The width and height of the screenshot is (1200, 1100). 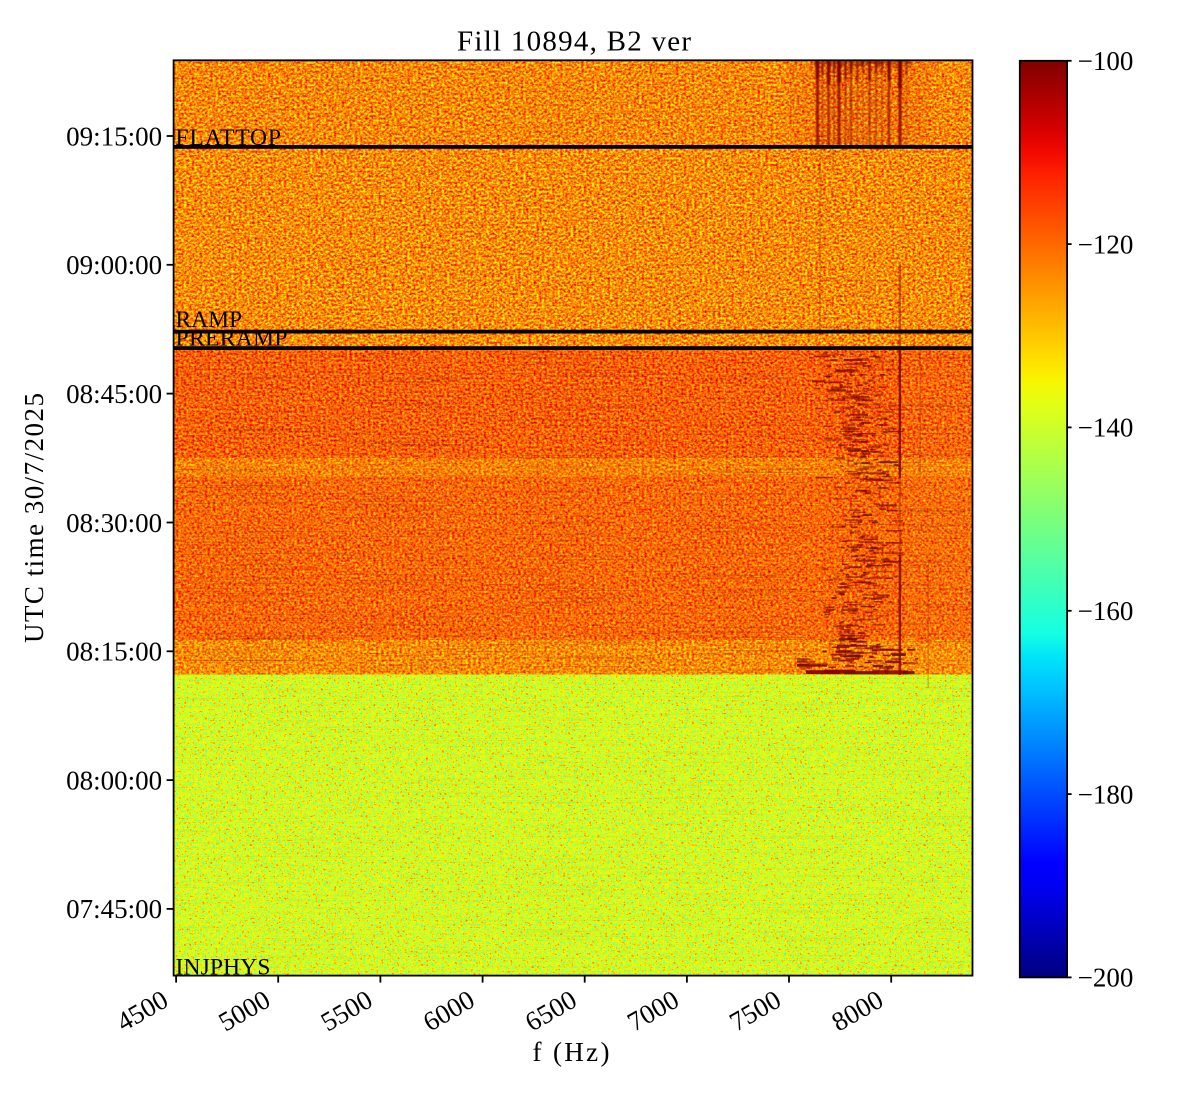 What do you see at coordinates (229, 138) in the screenshot?
I see `svg-text: FLATTOP` at bounding box center [229, 138].